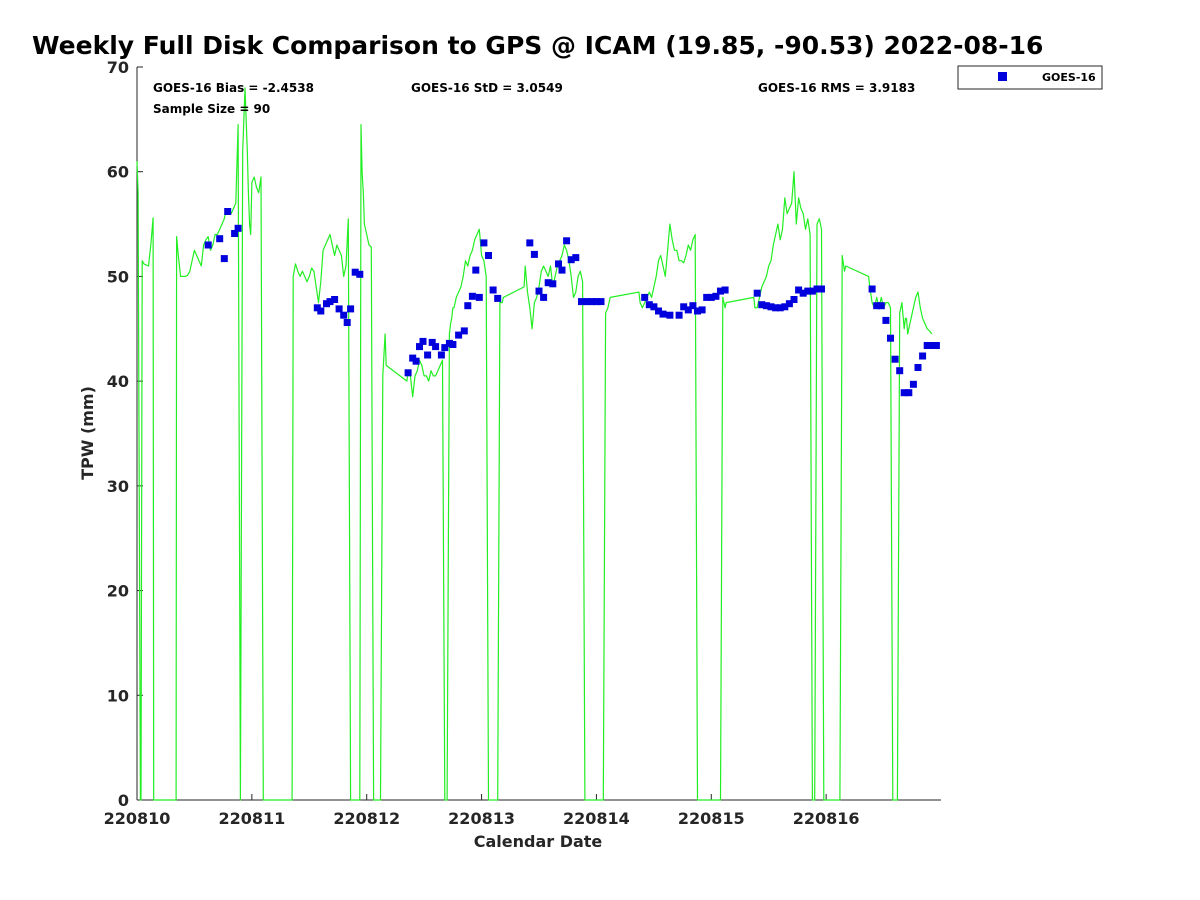 Image resolution: width=1200 pixels, height=900 pixels. I want to click on rms-stat: GOES-16 RMS = 3.9183, so click(836, 88).